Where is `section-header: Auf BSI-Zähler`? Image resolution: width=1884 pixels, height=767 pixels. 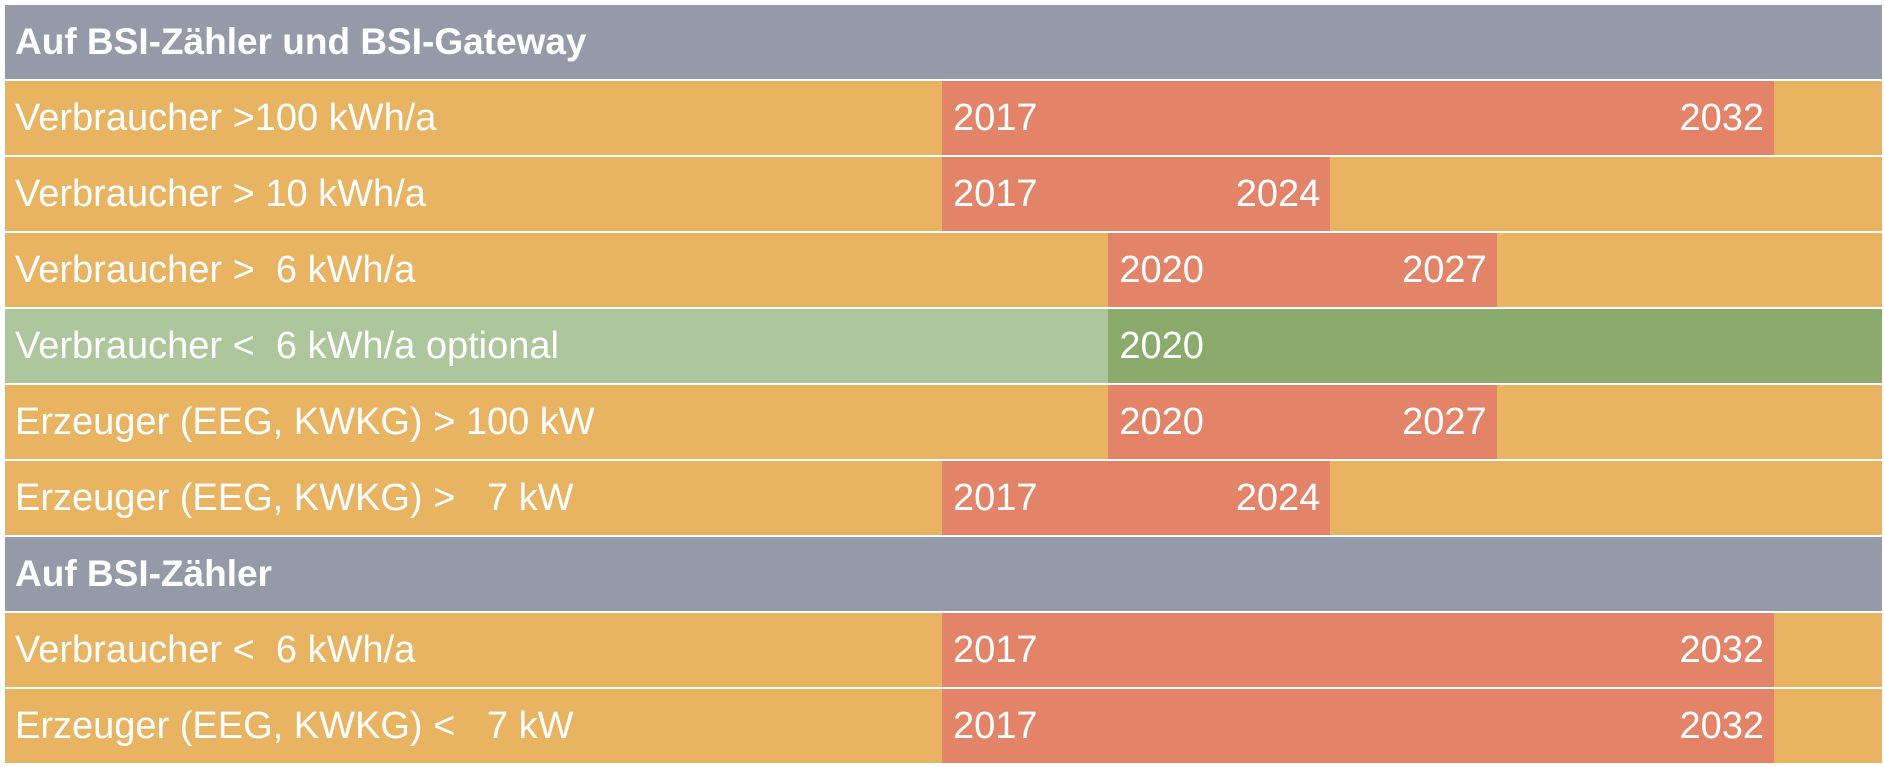
section-header: Auf BSI-Zähler is located at coordinates (943, 574).